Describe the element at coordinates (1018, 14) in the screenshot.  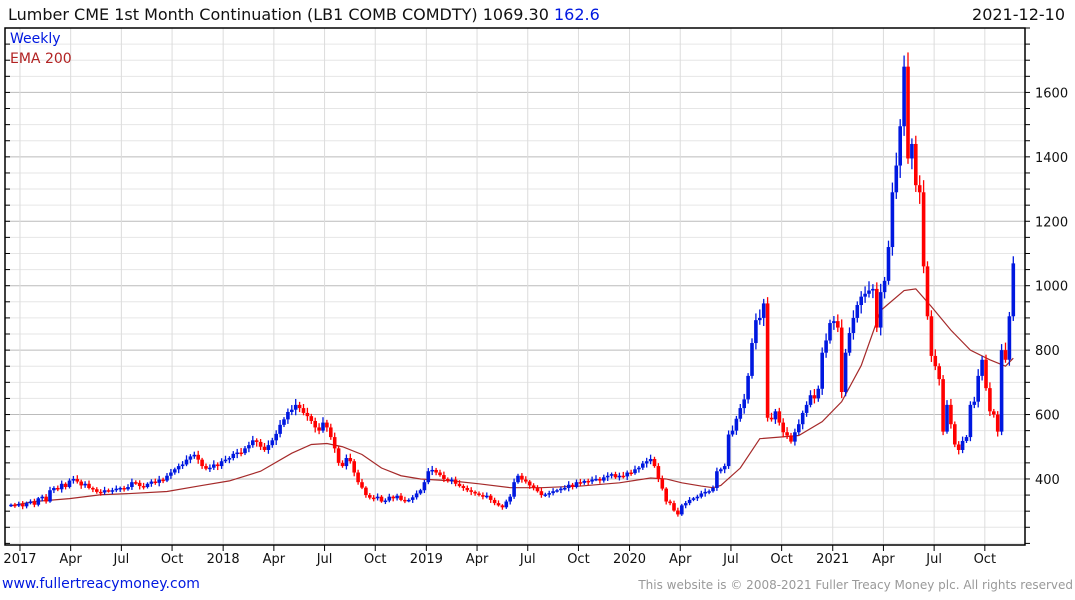
I see `chart-date: 2021-12-10` at that location.